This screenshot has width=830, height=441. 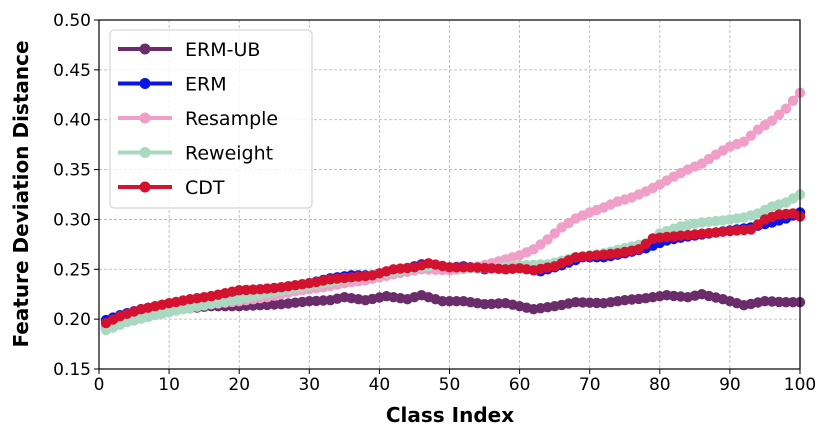 I want to click on legend-item: ERM-UB, so click(x=189, y=50).